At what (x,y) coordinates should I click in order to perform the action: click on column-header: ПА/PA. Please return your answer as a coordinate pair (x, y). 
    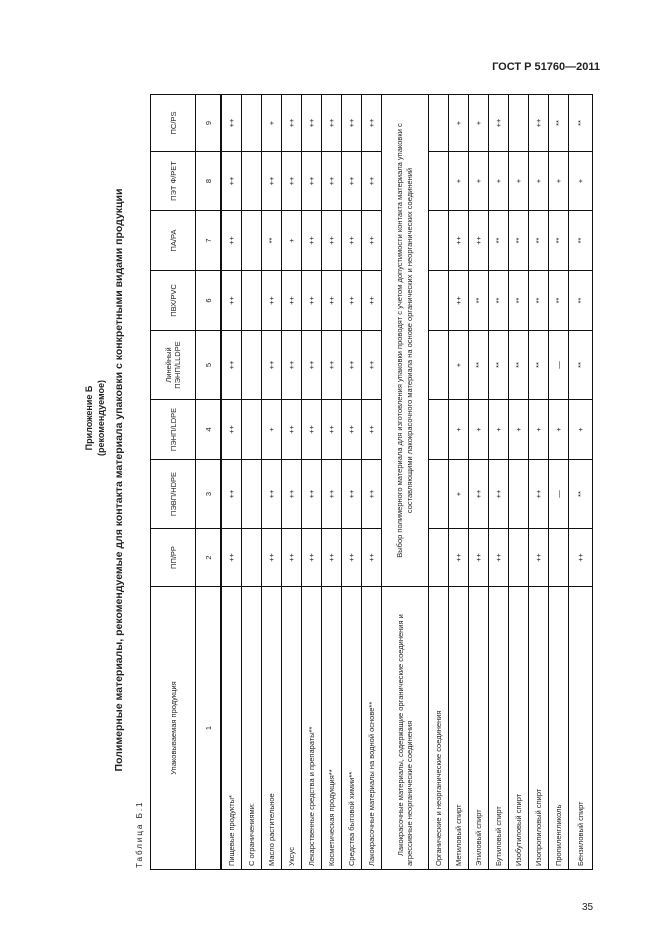
    Looking at the image, I should click on (173, 240).